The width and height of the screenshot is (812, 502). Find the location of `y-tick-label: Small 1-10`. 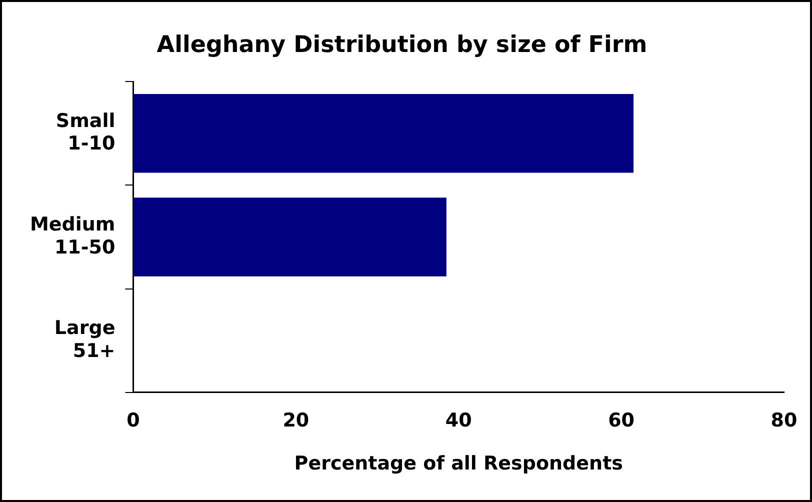

y-tick-label: Small 1-10 is located at coordinates (86, 132).